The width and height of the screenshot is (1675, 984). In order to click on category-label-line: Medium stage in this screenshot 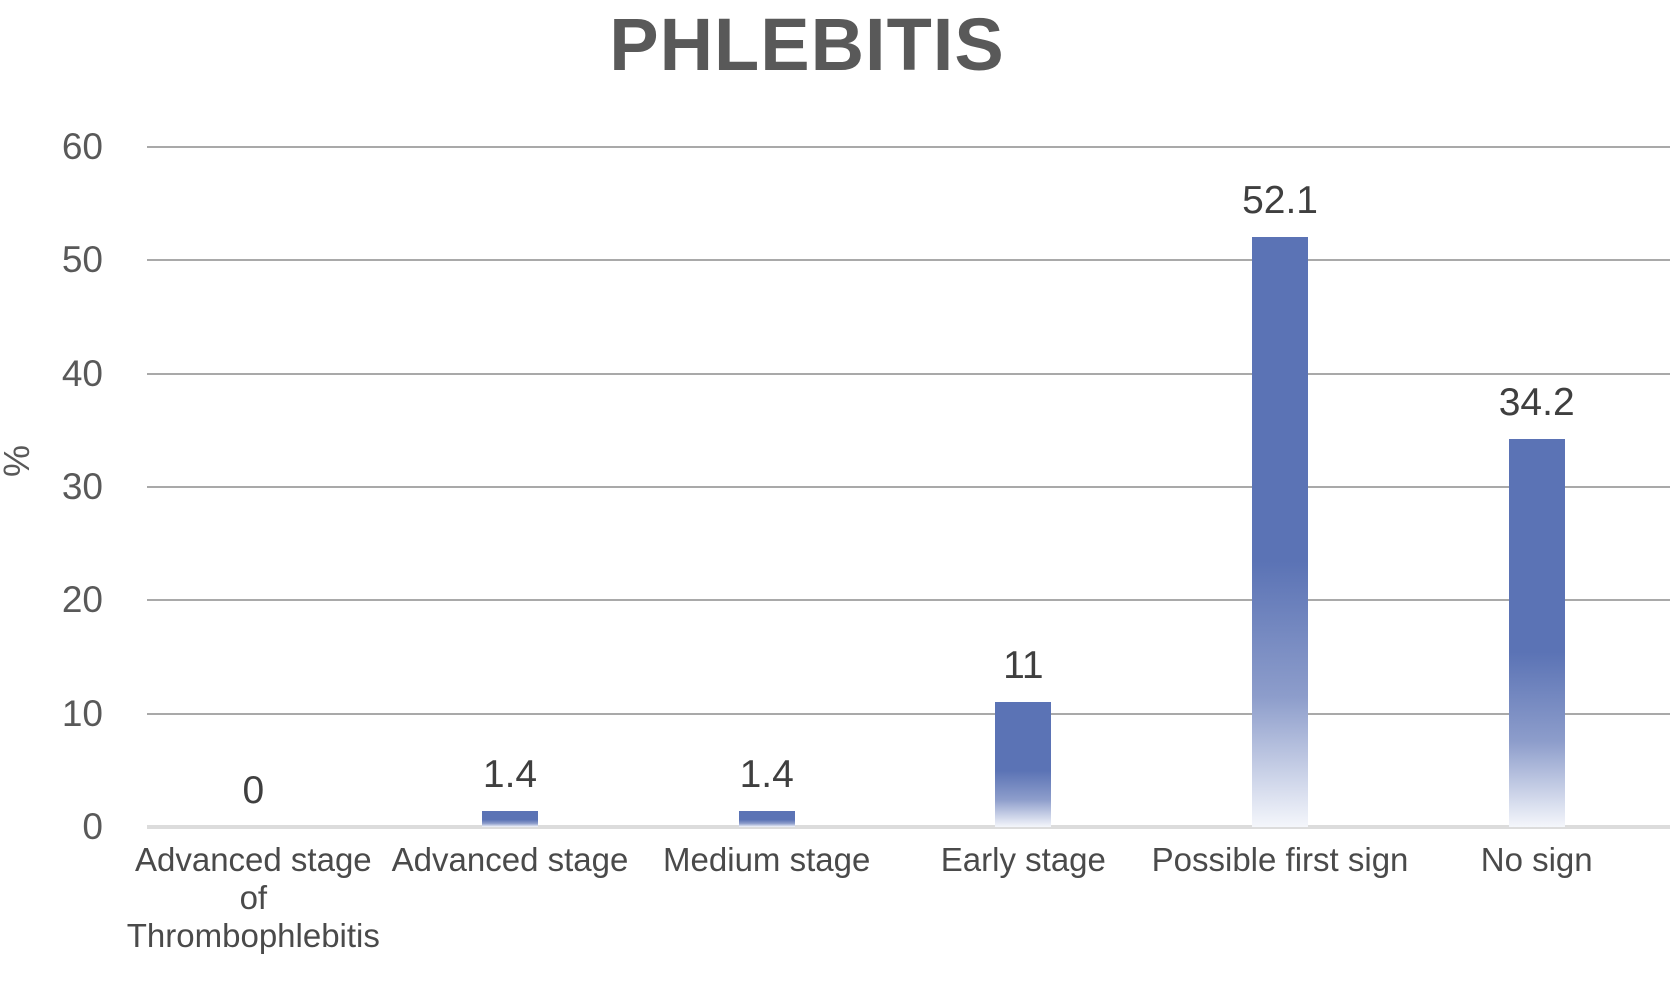, I will do `click(767, 859)`.